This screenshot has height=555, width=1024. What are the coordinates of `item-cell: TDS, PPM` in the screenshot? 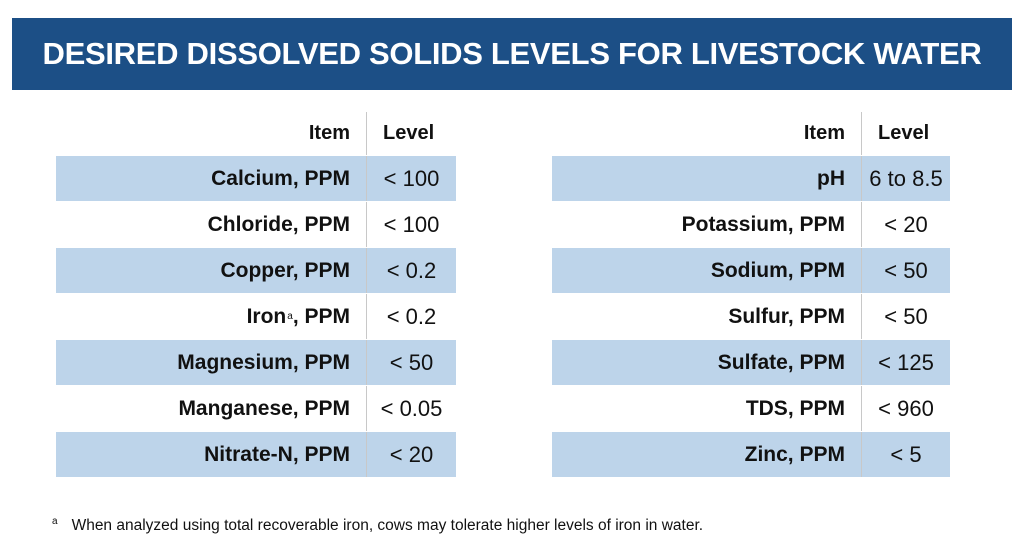 It's located at (707, 408).